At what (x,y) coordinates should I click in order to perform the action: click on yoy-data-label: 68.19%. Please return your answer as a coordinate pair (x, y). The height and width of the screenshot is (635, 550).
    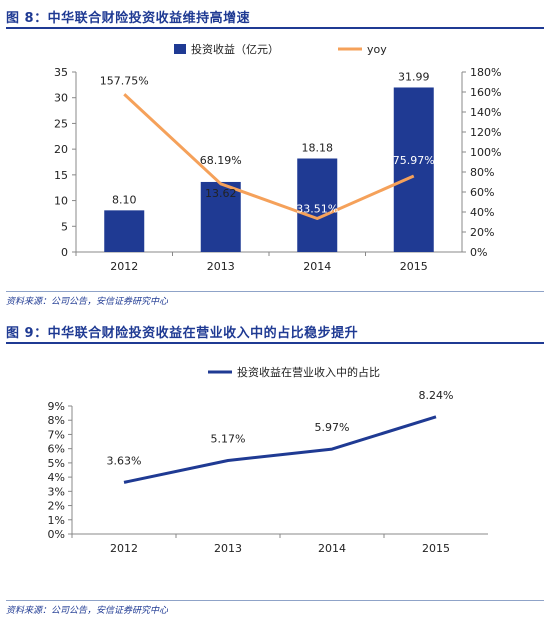
    Looking at the image, I should click on (221, 160).